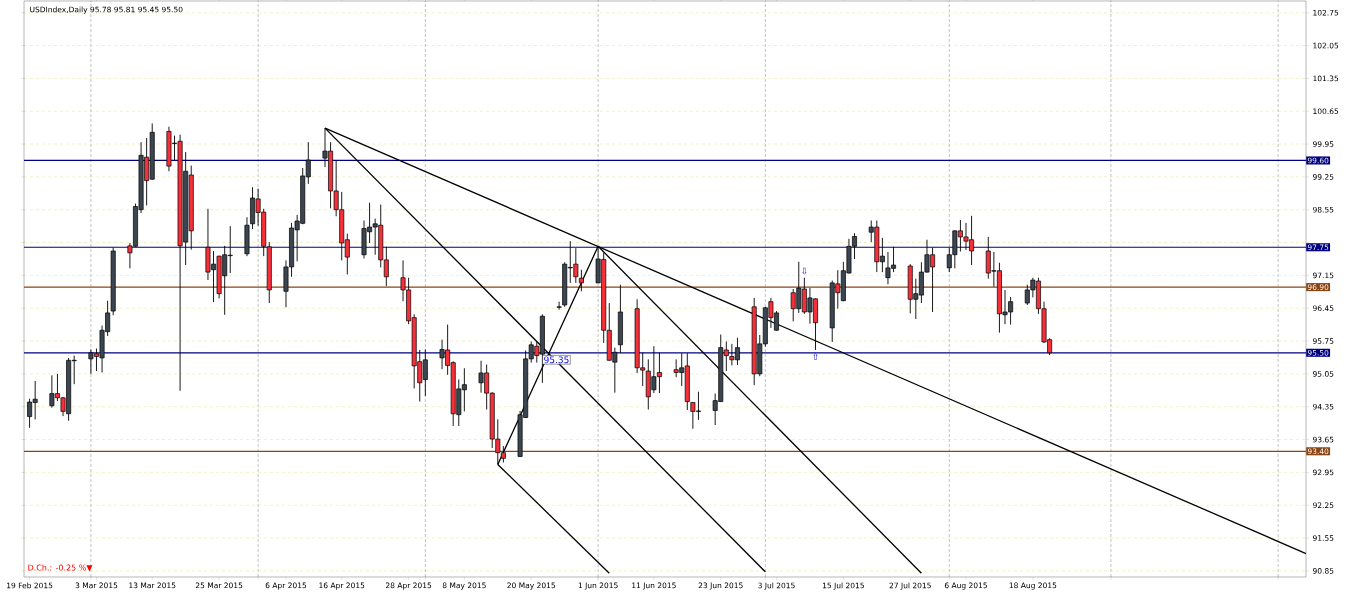  What do you see at coordinates (815, 356) in the screenshot?
I see `annotation: ⇧` at bounding box center [815, 356].